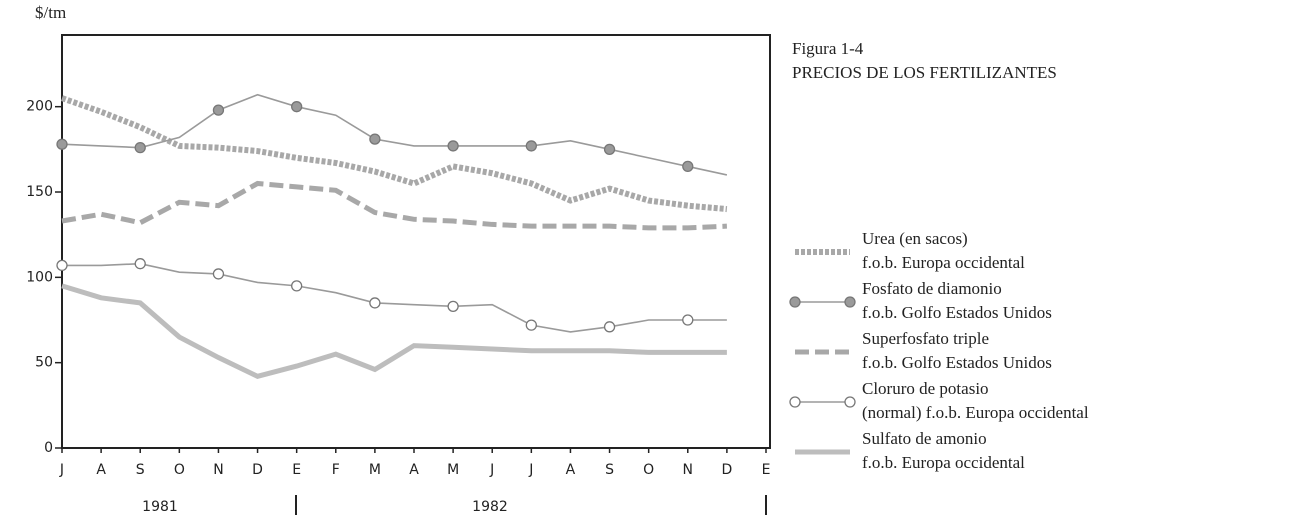 The image size is (1315, 521). What do you see at coordinates (44, 363) in the screenshot?
I see `y-tick-label: 50` at bounding box center [44, 363].